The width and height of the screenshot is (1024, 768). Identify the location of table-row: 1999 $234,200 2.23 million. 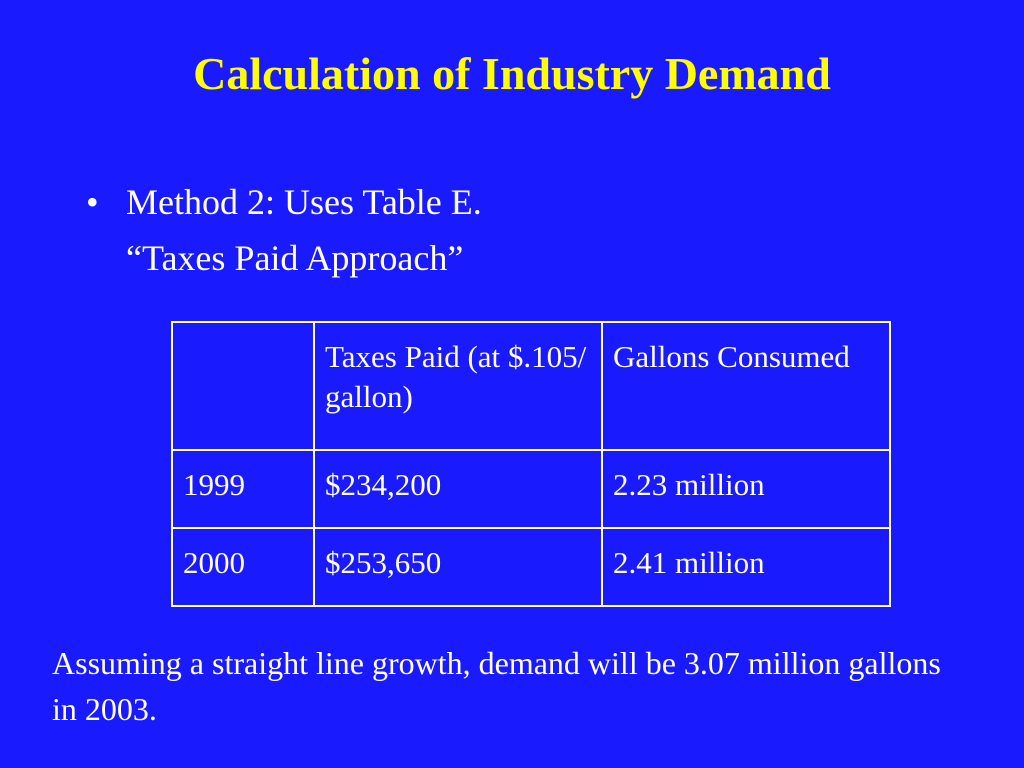
(531, 489).